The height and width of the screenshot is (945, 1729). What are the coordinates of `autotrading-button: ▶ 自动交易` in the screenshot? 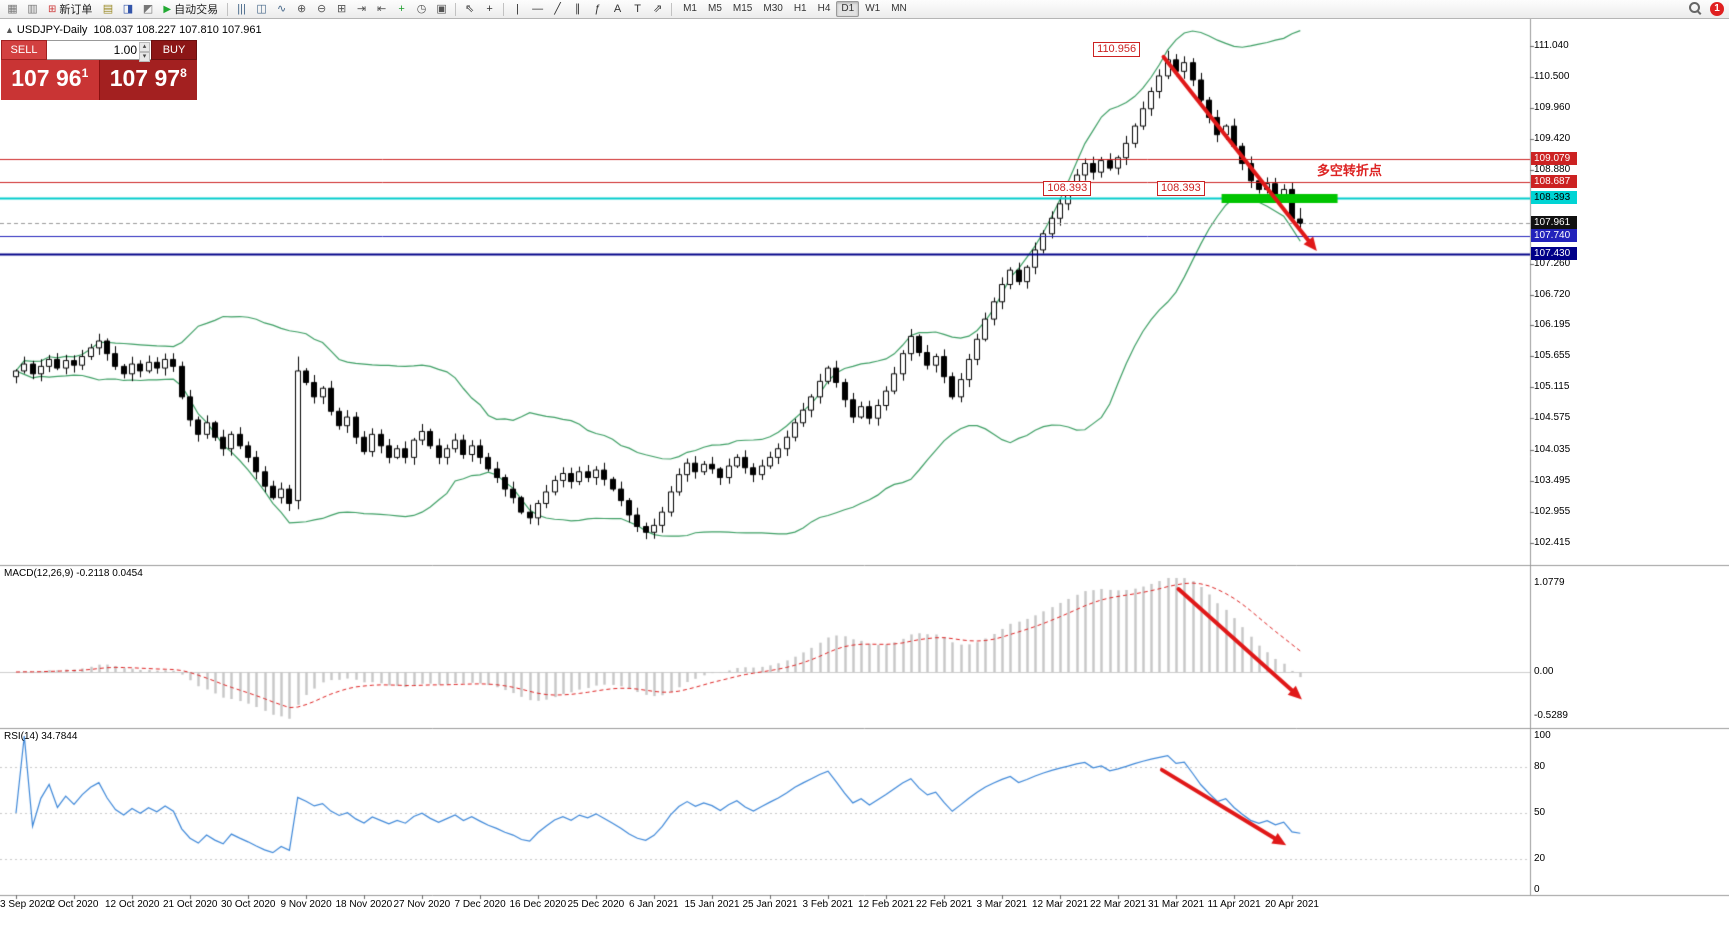 It's located at (190, 9).